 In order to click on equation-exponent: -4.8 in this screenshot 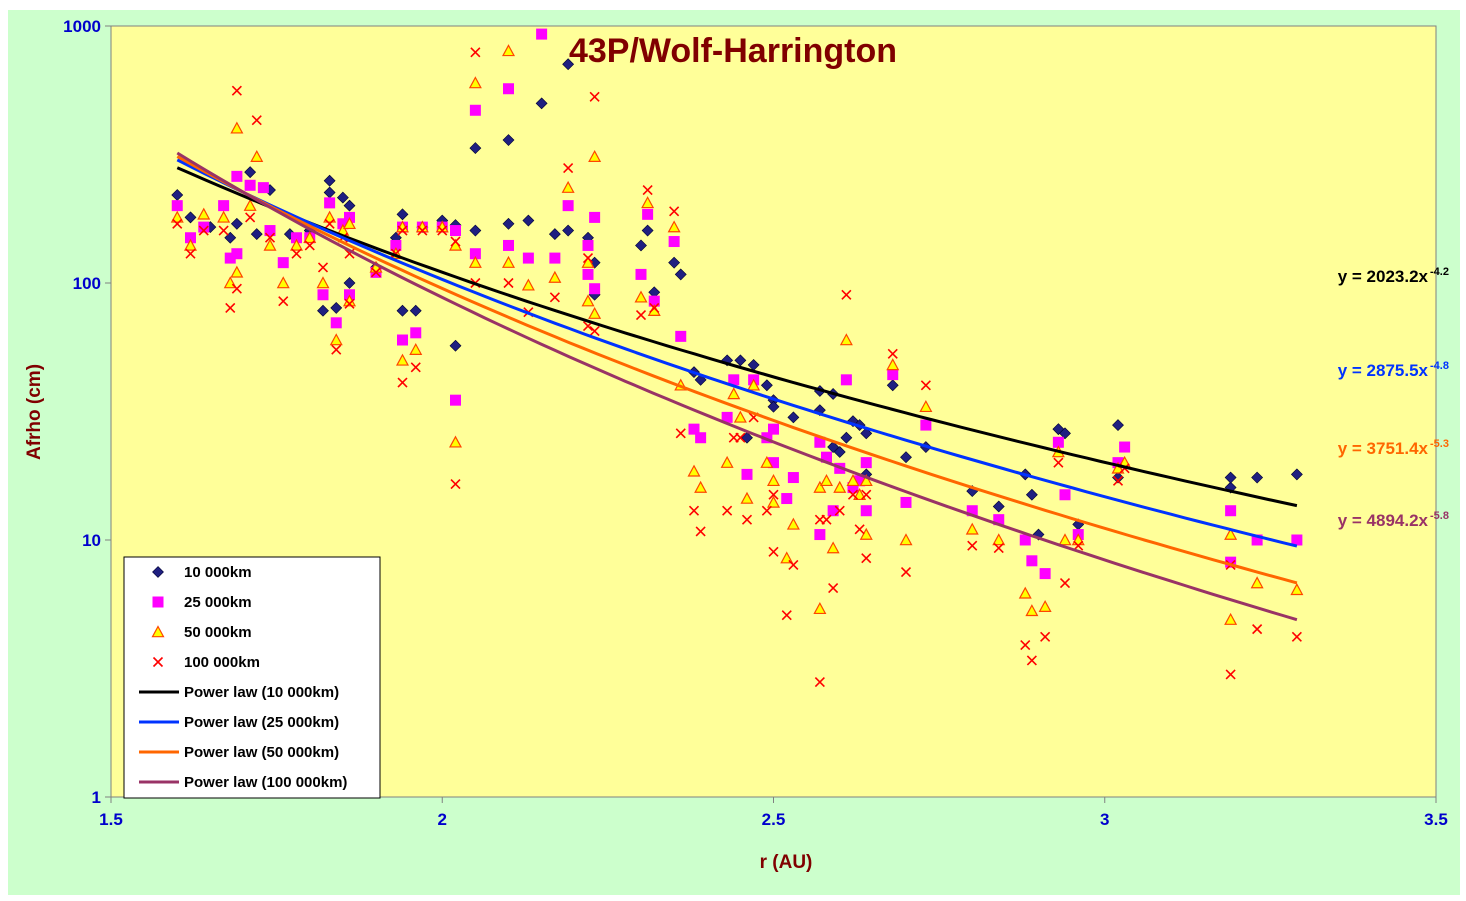, I will do `click(1439, 366)`.